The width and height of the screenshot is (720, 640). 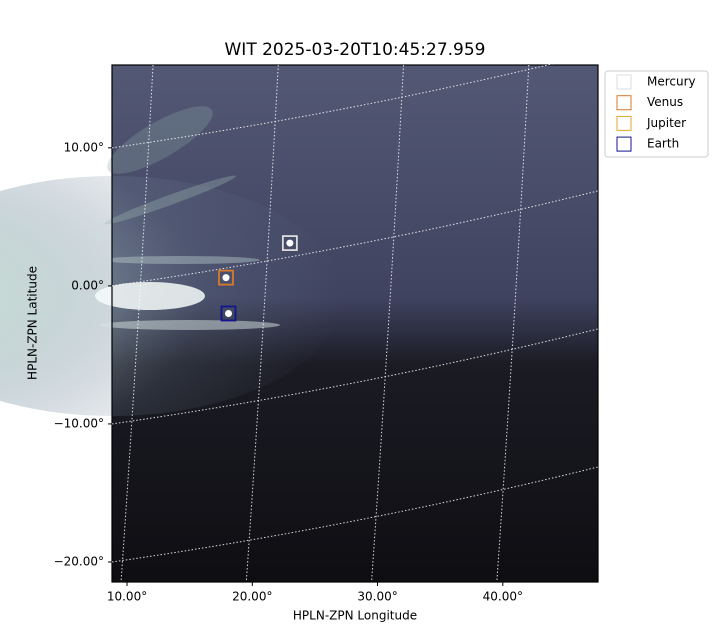 What do you see at coordinates (377, 597) in the screenshot?
I see `x-tick-label: 30.00°` at bounding box center [377, 597].